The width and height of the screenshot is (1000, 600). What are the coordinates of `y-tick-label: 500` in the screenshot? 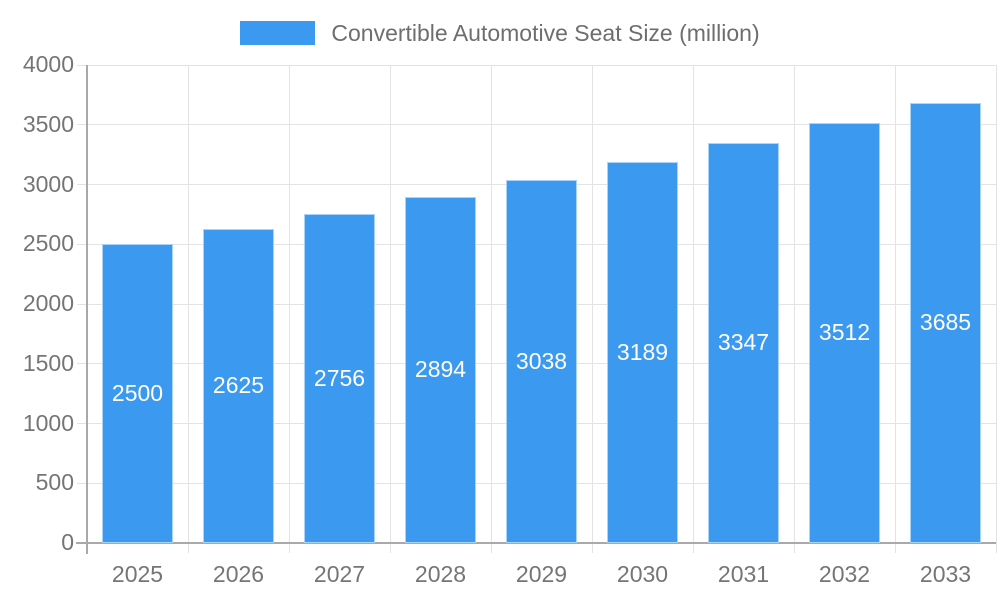 It's located at (54, 482).